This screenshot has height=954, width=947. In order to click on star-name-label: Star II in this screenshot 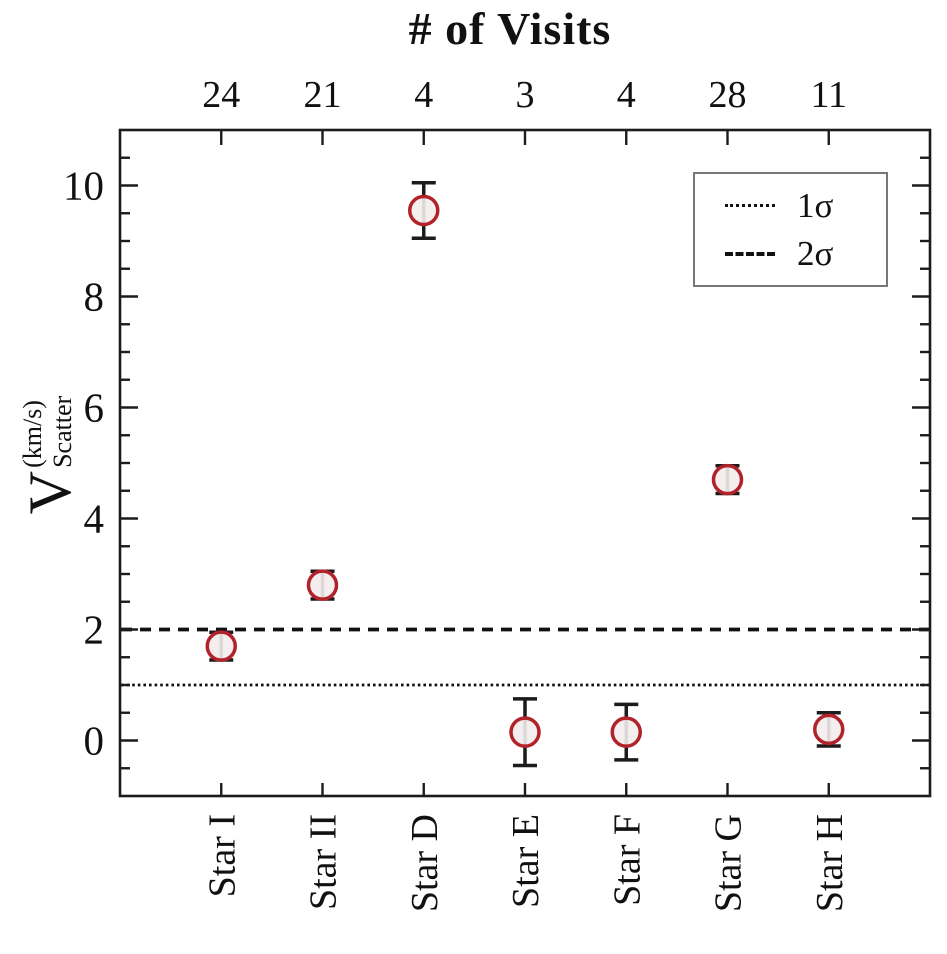, I will do `click(324, 862)`.